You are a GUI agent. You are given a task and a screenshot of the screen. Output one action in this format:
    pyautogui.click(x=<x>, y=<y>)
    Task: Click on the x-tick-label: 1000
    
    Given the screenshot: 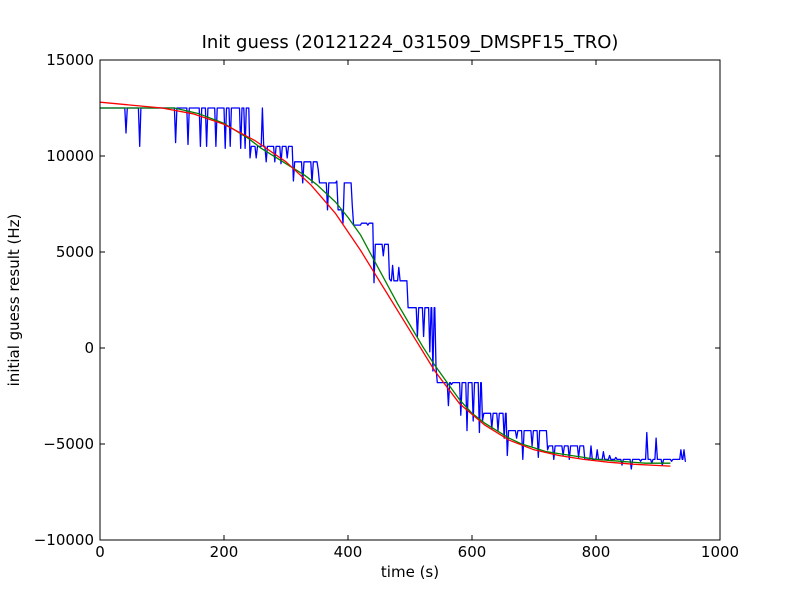 What is the action you would take?
    pyautogui.click(x=720, y=552)
    